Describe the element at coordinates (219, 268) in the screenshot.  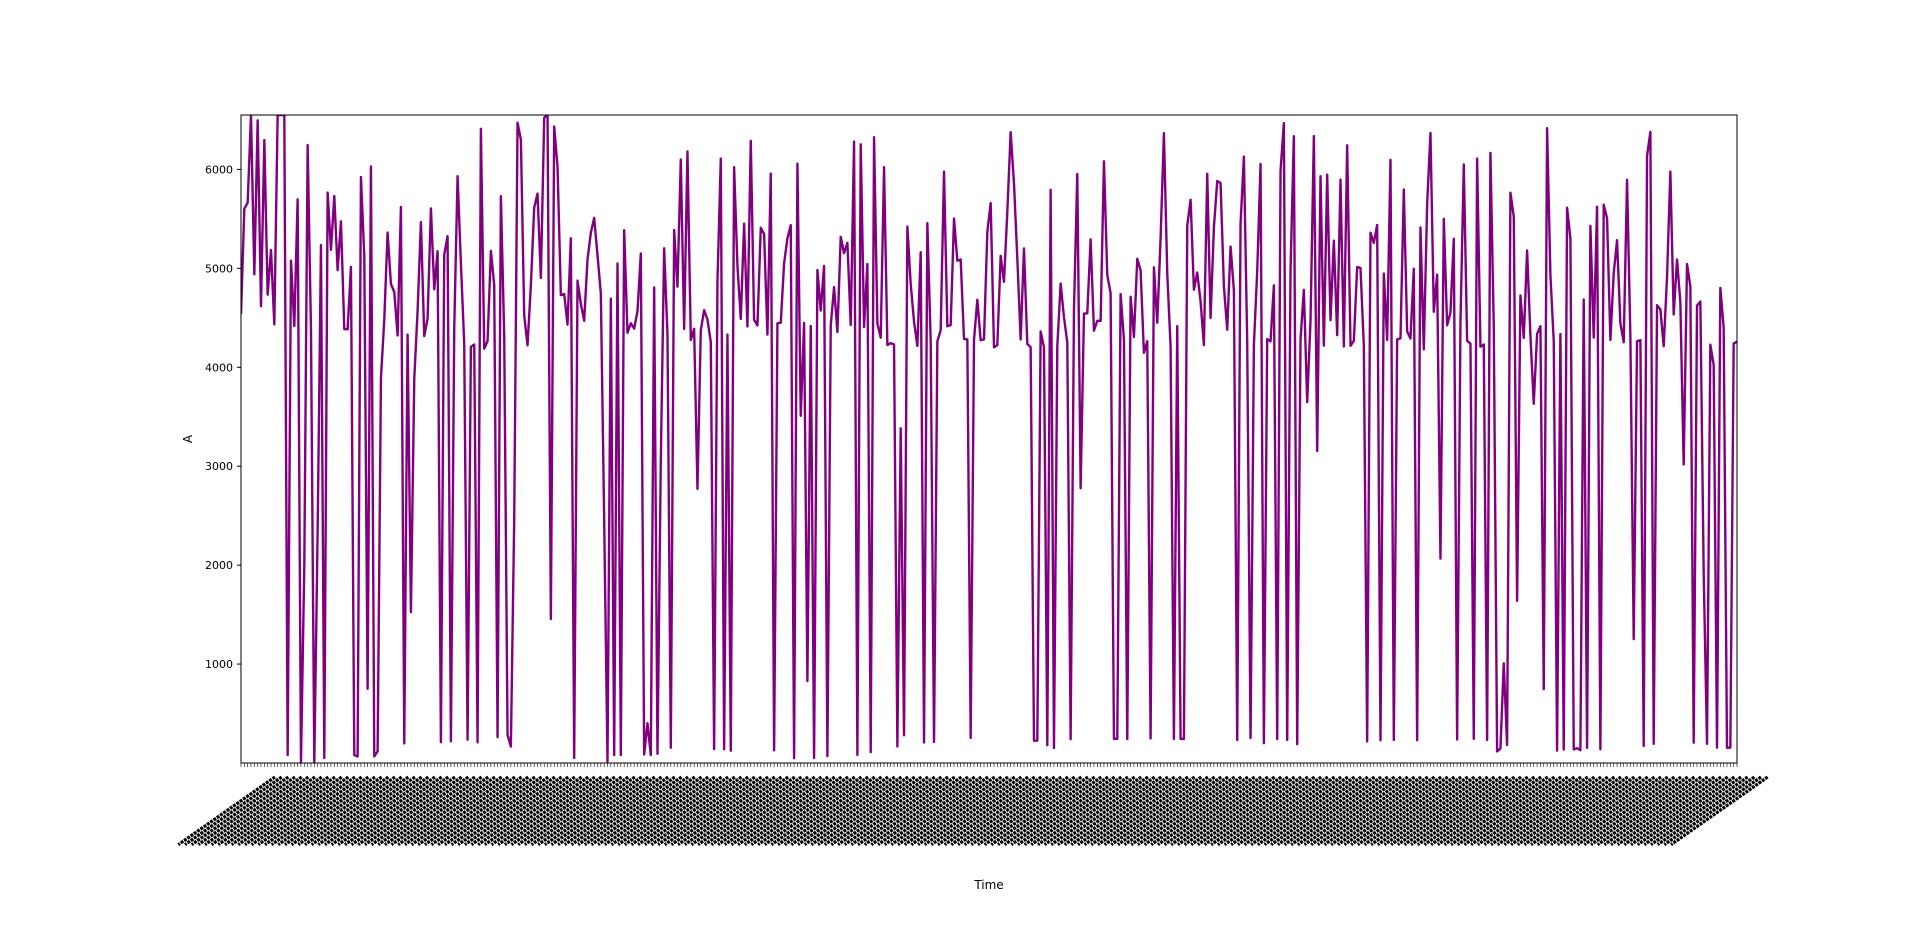
I see `y-tick-label: 5000` at that location.